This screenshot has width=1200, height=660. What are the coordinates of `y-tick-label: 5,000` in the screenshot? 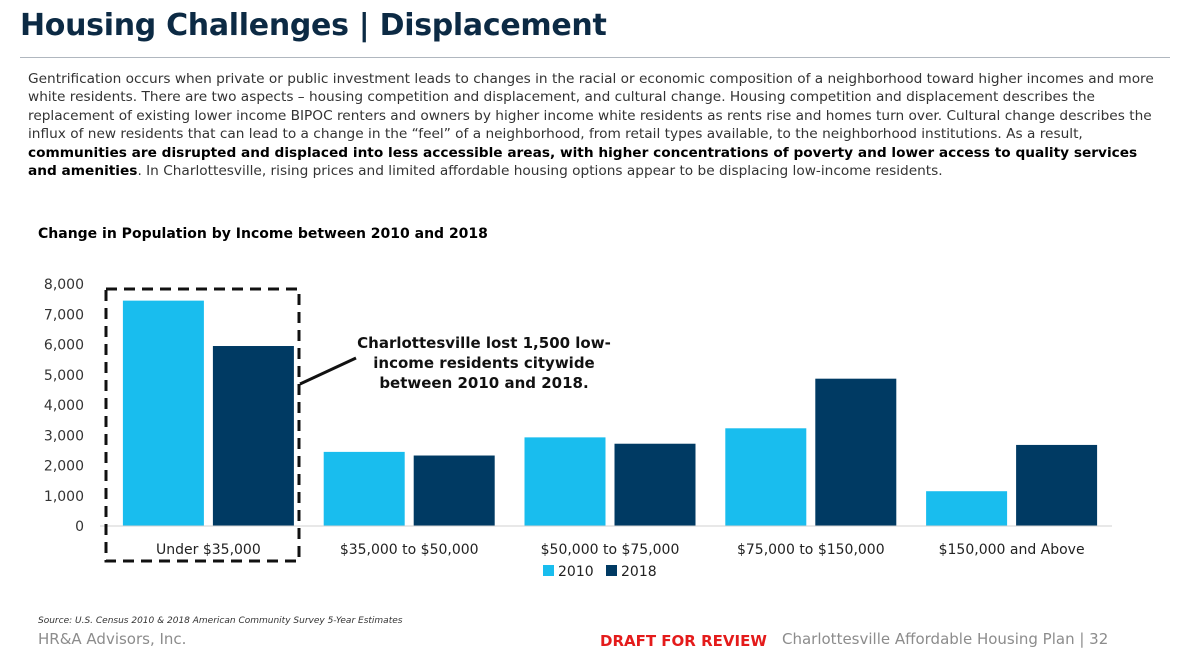 It's located at (64, 376).